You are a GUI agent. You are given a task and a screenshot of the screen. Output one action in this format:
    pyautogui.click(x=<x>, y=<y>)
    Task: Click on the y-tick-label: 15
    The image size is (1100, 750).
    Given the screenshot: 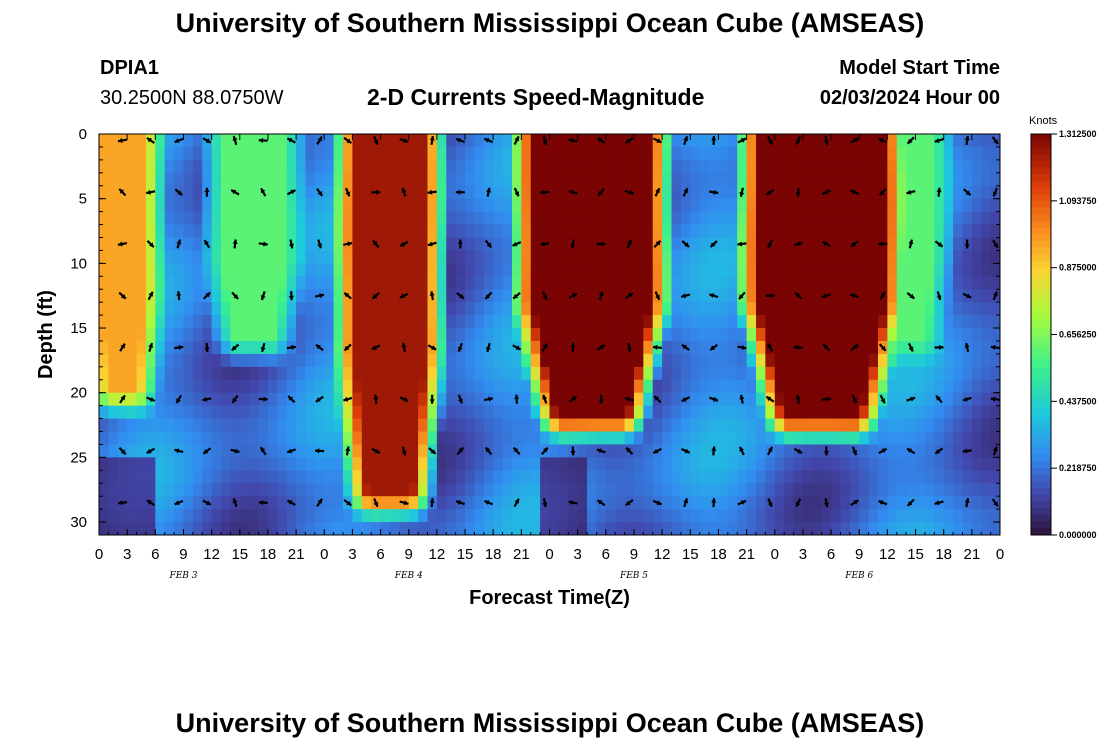 What is the action you would take?
    pyautogui.click(x=78, y=328)
    